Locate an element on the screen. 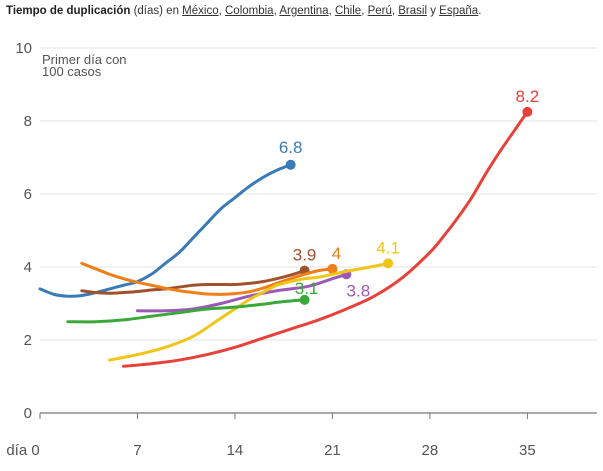 This screenshot has height=471, width=603. header-title-rest: (días) en is located at coordinates (156, 11).